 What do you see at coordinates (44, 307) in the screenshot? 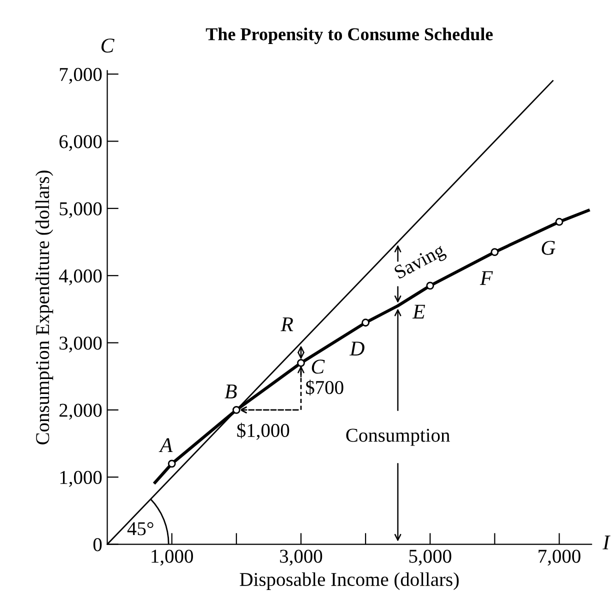
I see `y-axis-title: Consumption Expenditure (dollars)` at bounding box center [44, 307].